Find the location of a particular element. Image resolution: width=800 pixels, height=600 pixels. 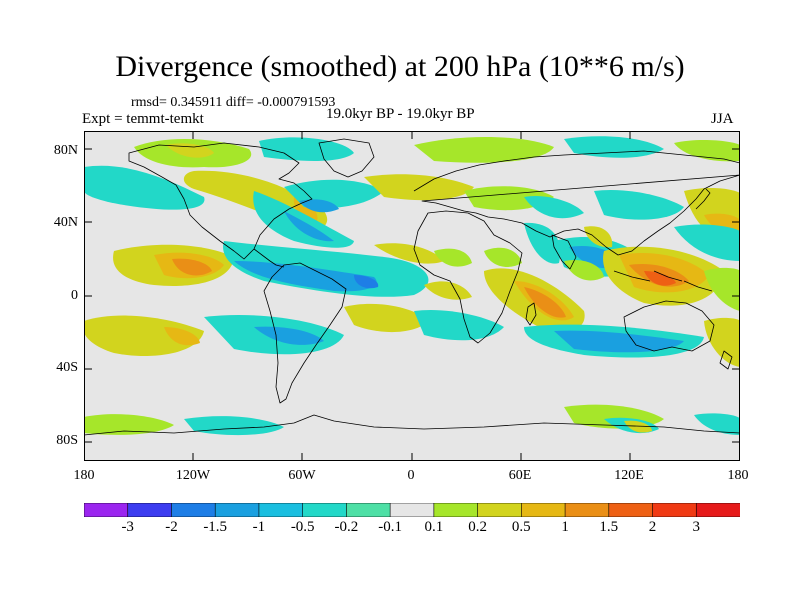

coast-india is located at coordinates (564, 252).